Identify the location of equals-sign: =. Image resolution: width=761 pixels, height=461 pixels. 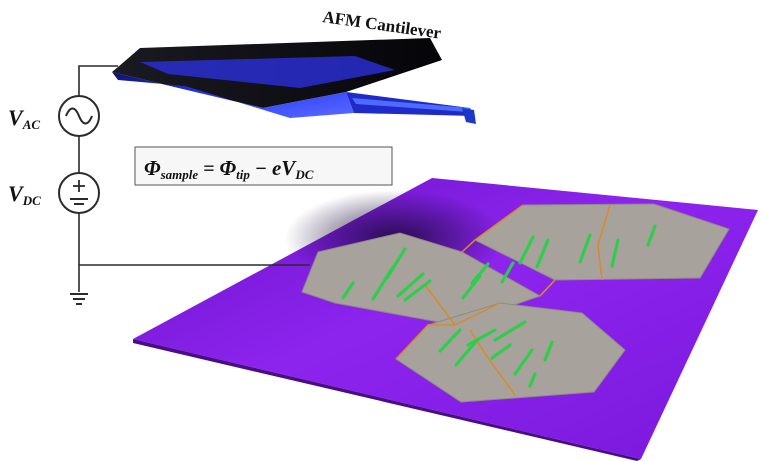
(208, 169).